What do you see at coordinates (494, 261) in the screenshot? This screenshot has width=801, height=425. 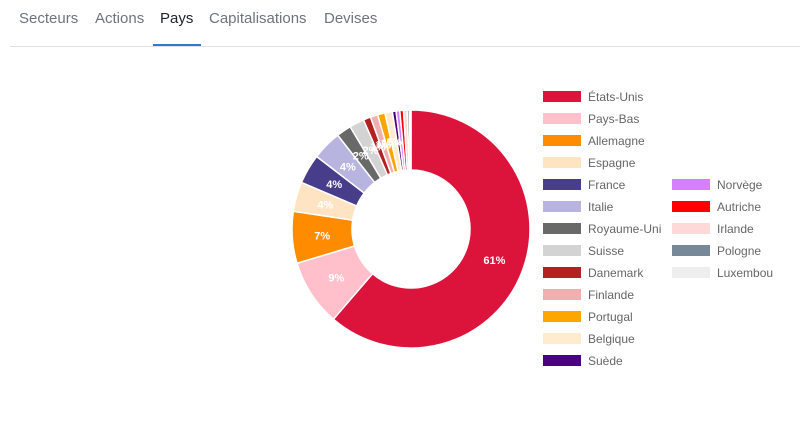 I see `slice-label-etats-unis: 61%` at bounding box center [494, 261].